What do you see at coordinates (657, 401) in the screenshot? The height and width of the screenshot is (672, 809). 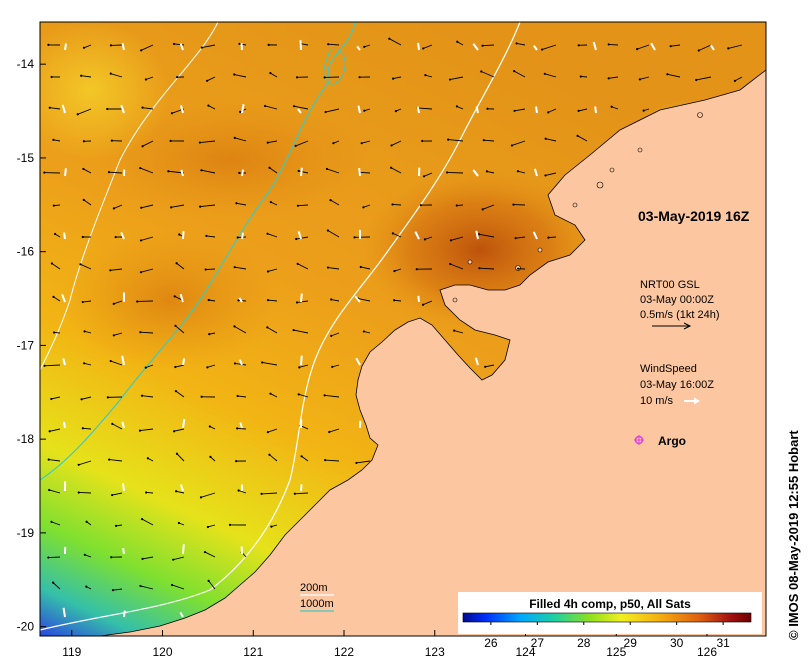 I see `wind-legend-scale: 10 m/s` at bounding box center [657, 401].